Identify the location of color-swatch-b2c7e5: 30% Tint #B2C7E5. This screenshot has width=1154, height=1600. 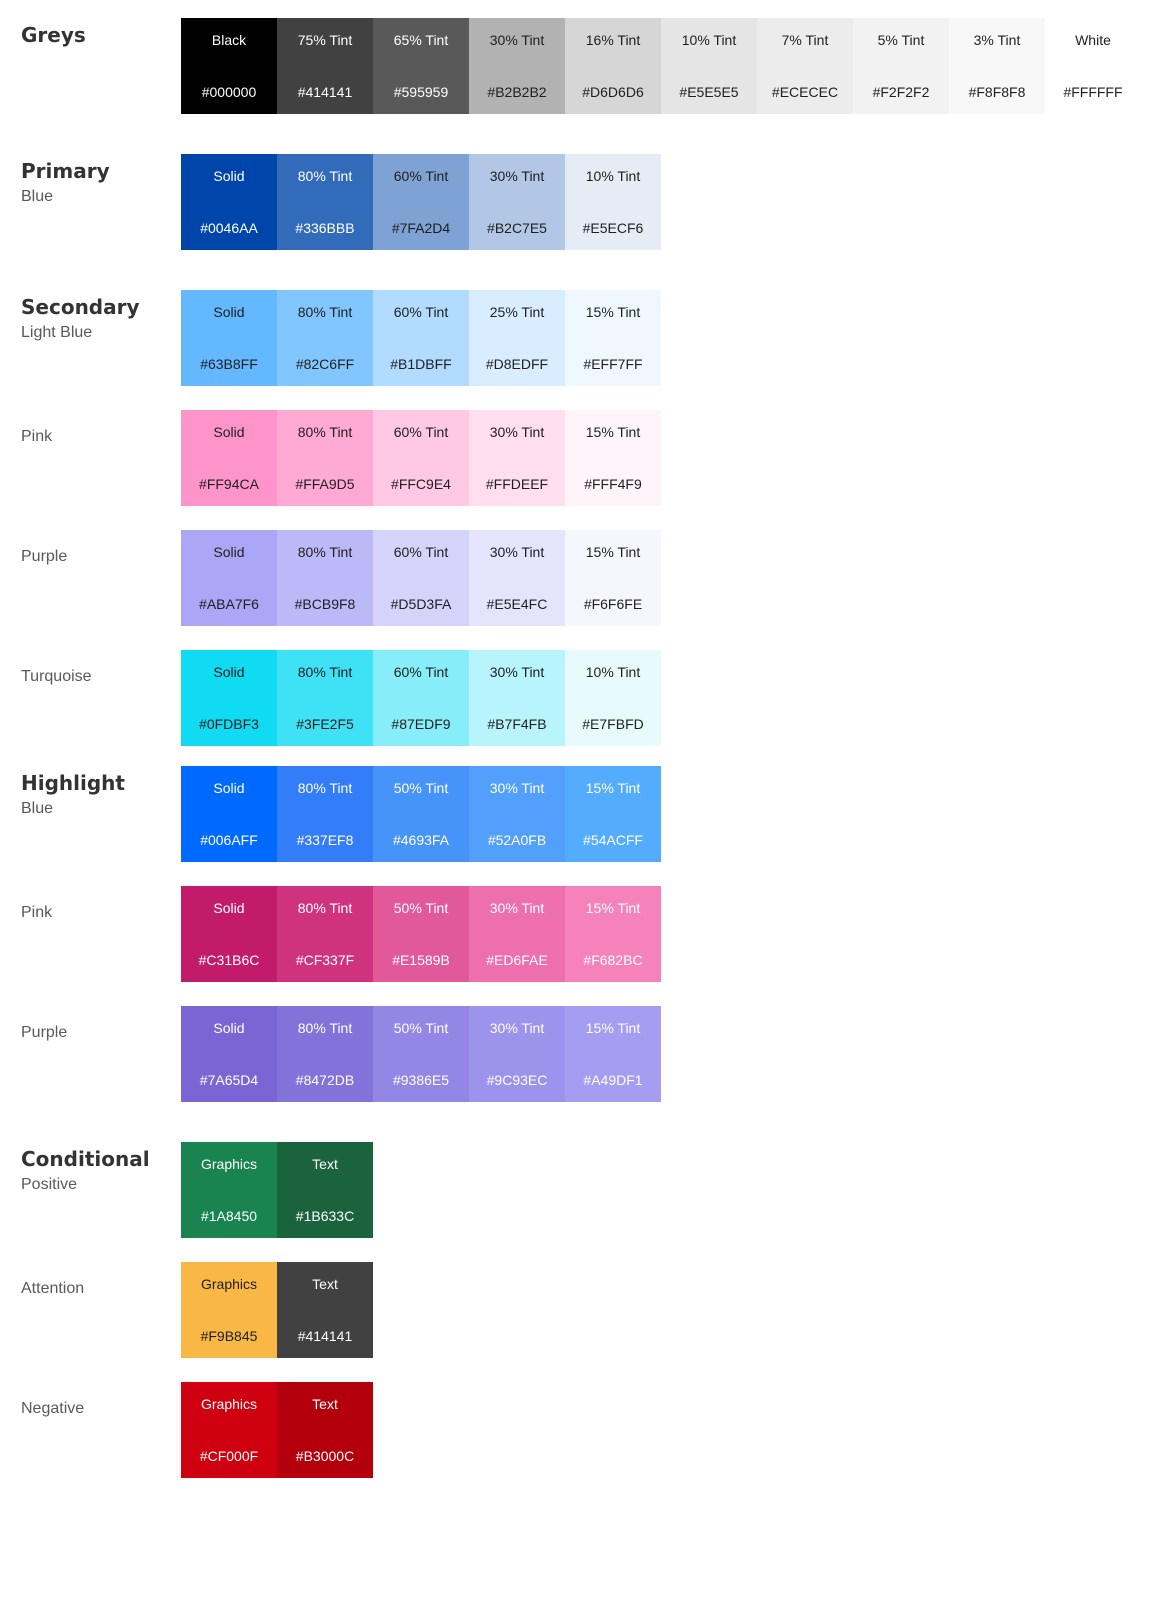
(517, 202).